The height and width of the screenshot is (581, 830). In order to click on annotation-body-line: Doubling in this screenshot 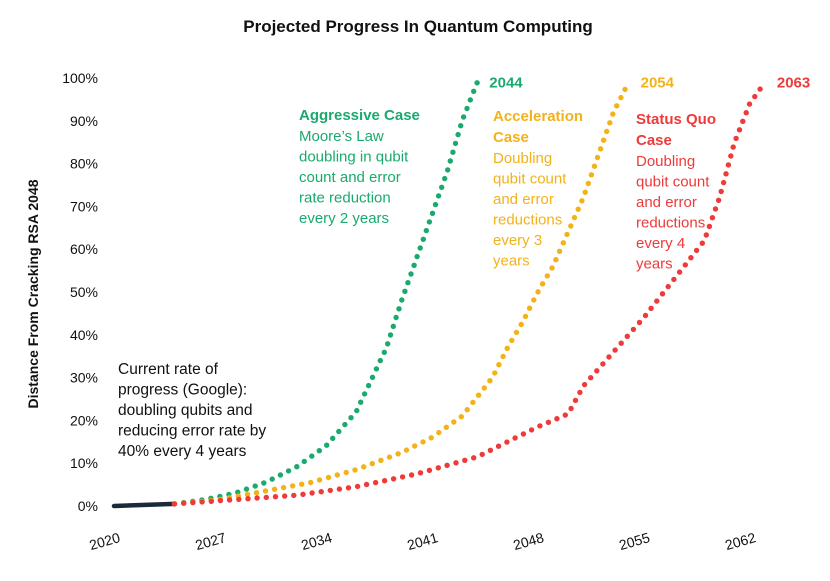, I will do `click(522, 158)`.